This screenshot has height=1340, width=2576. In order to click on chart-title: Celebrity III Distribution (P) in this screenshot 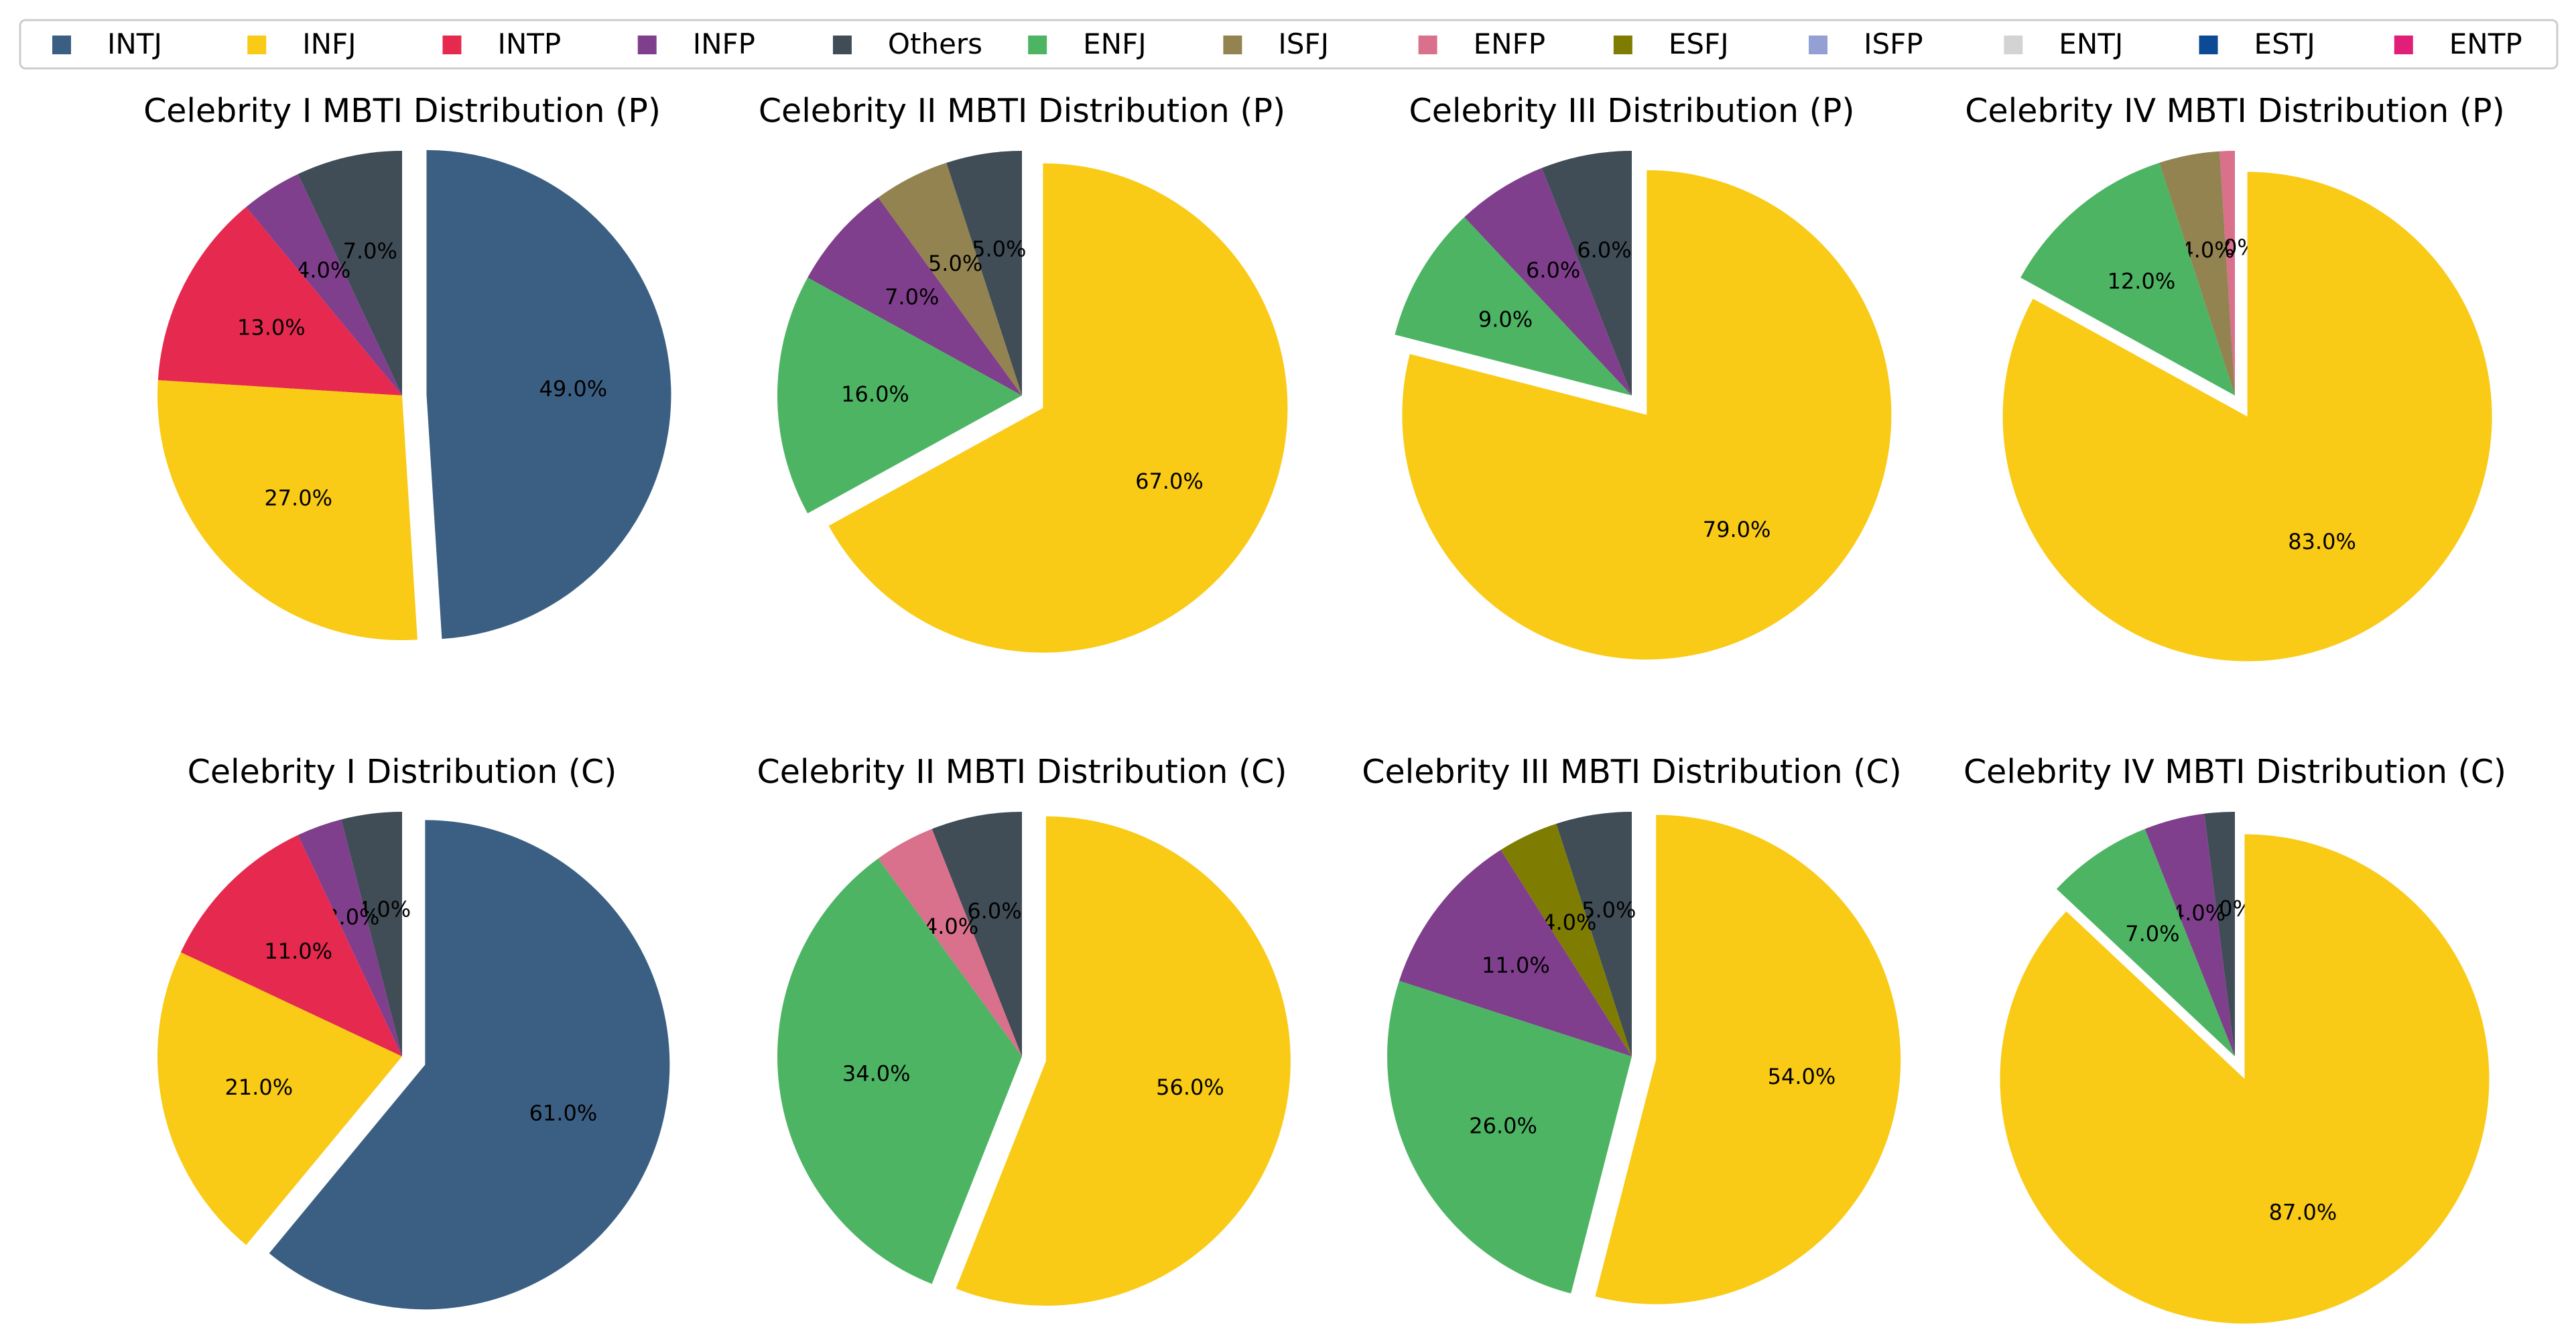, I will do `click(1632, 111)`.